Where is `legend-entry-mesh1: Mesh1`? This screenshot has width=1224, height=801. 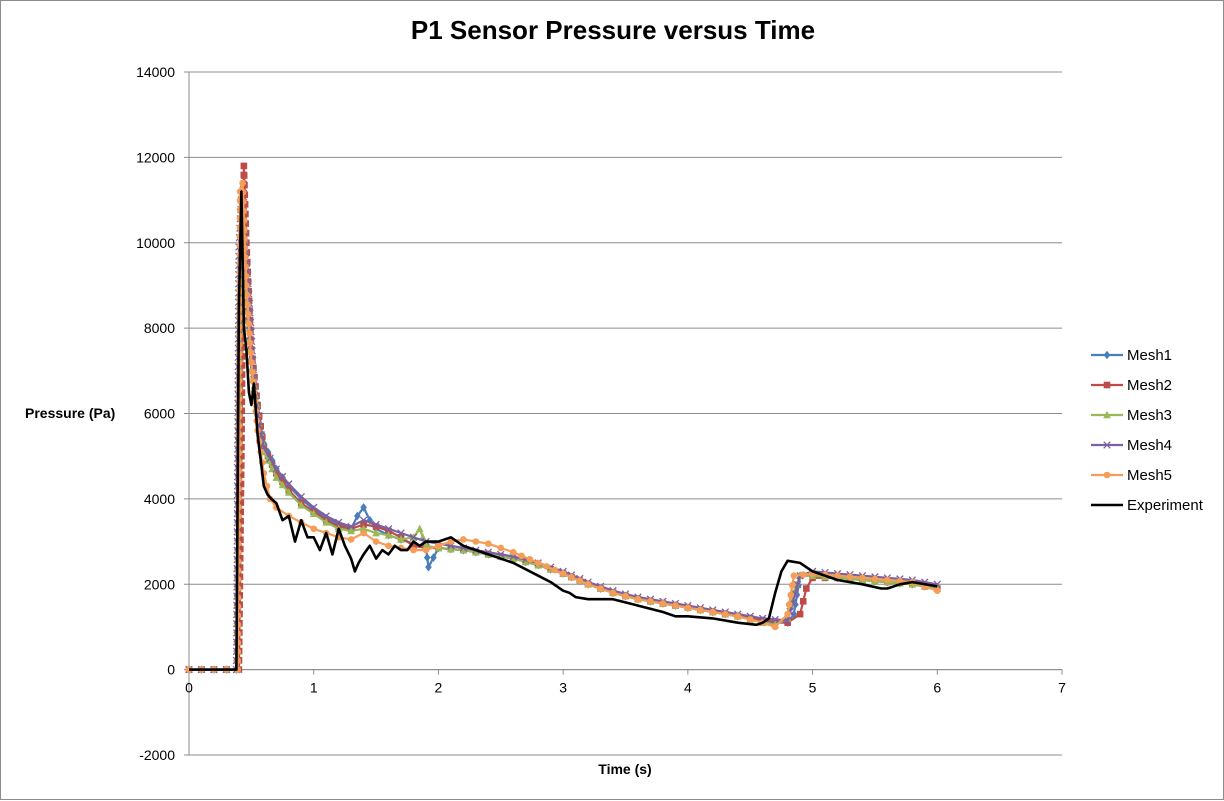 legend-entry-mesh1: Mesh1 is located at coordinates (1154, 355).